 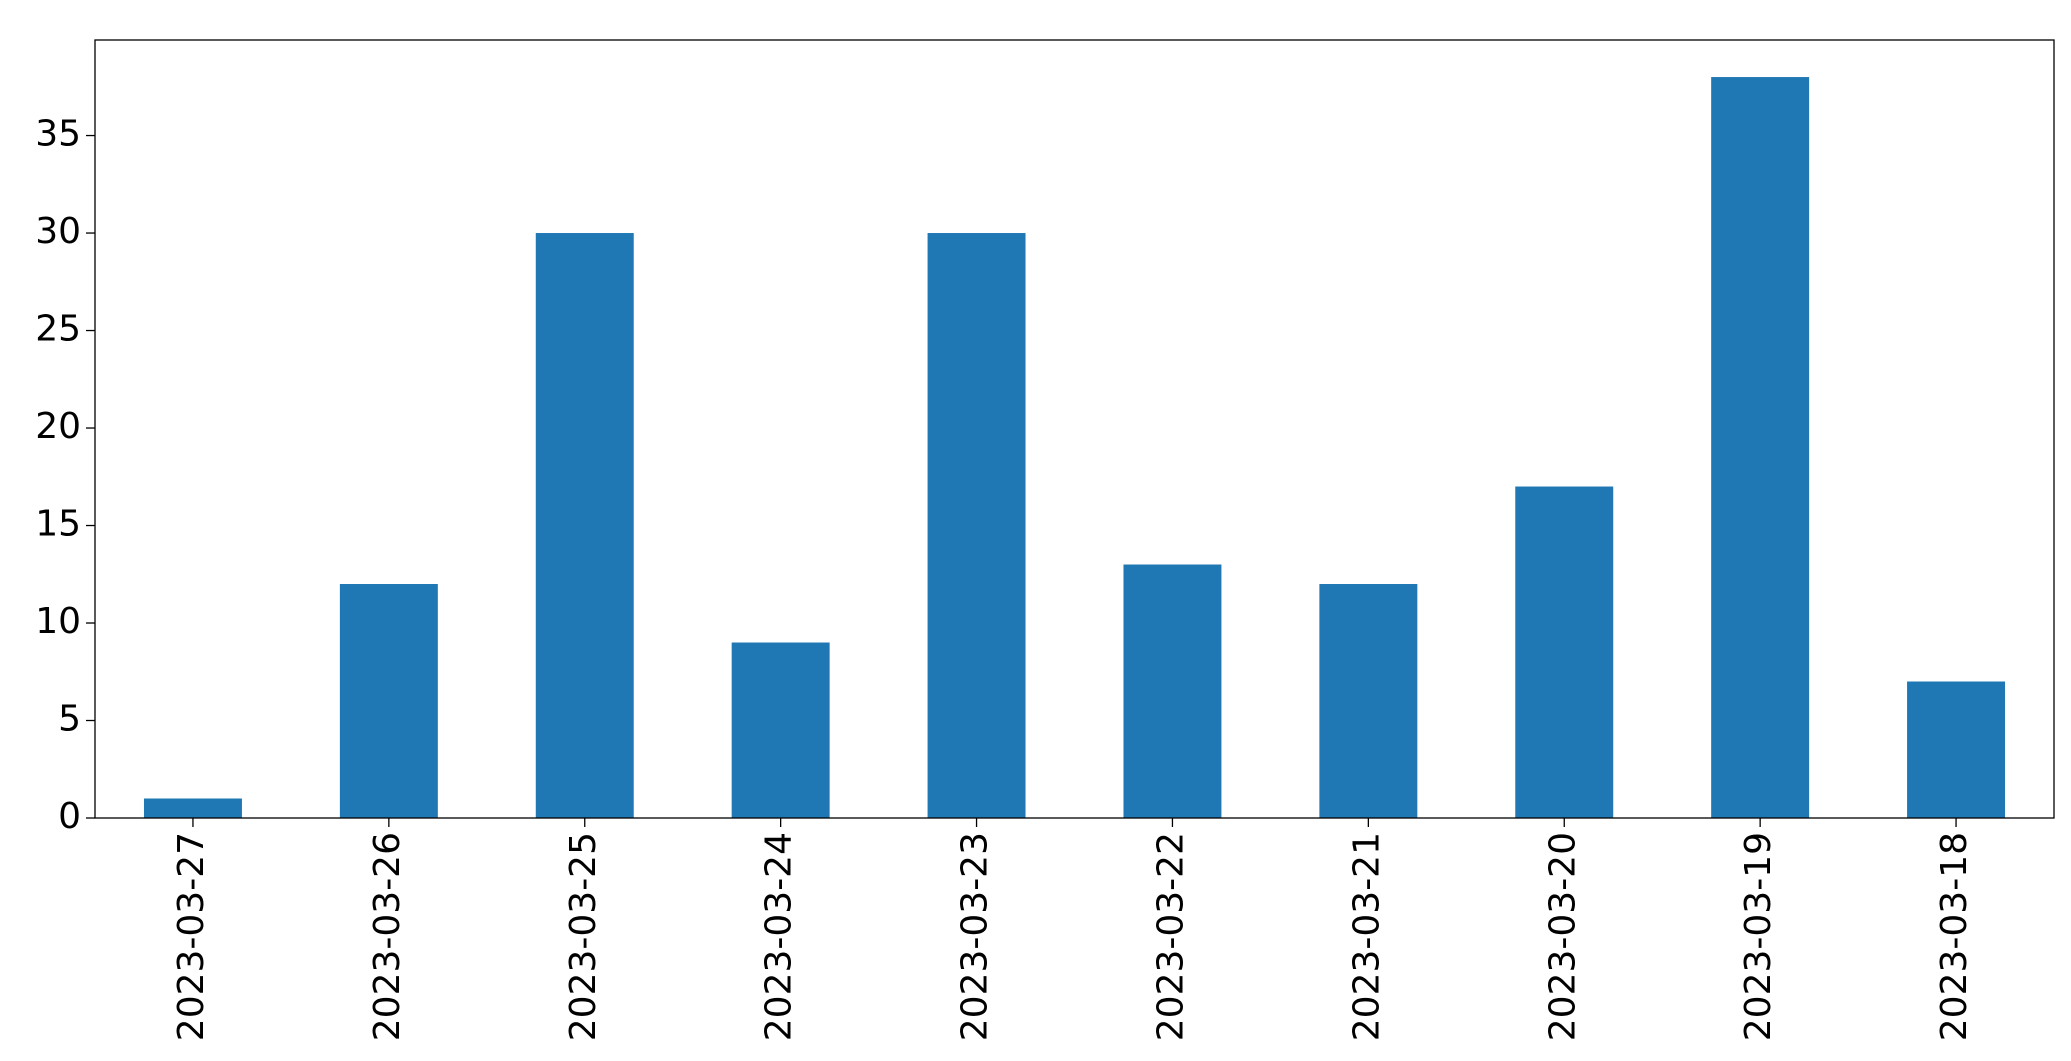 I want to click on x-tick-label: 2023-03-27, so click(x=191, y=936).